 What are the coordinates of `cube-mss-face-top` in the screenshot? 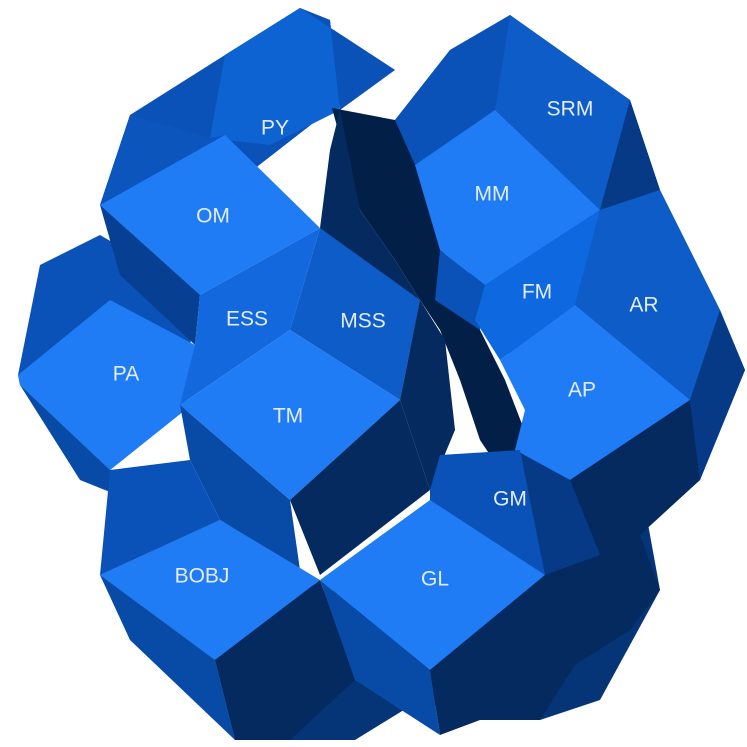 It's located at (355, 314).